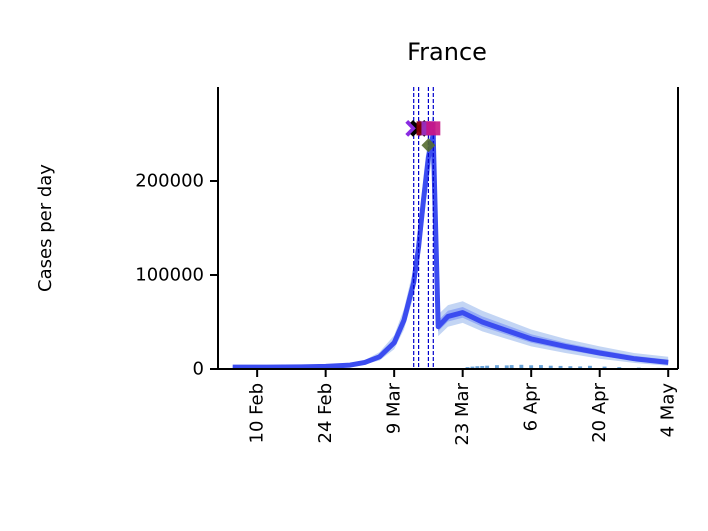 The width and height of the screenshot is (708, 531). Describe the element at coordinates (394, 408) in the screenshot. I see `x-tick-label: 9 Mar` at that location.